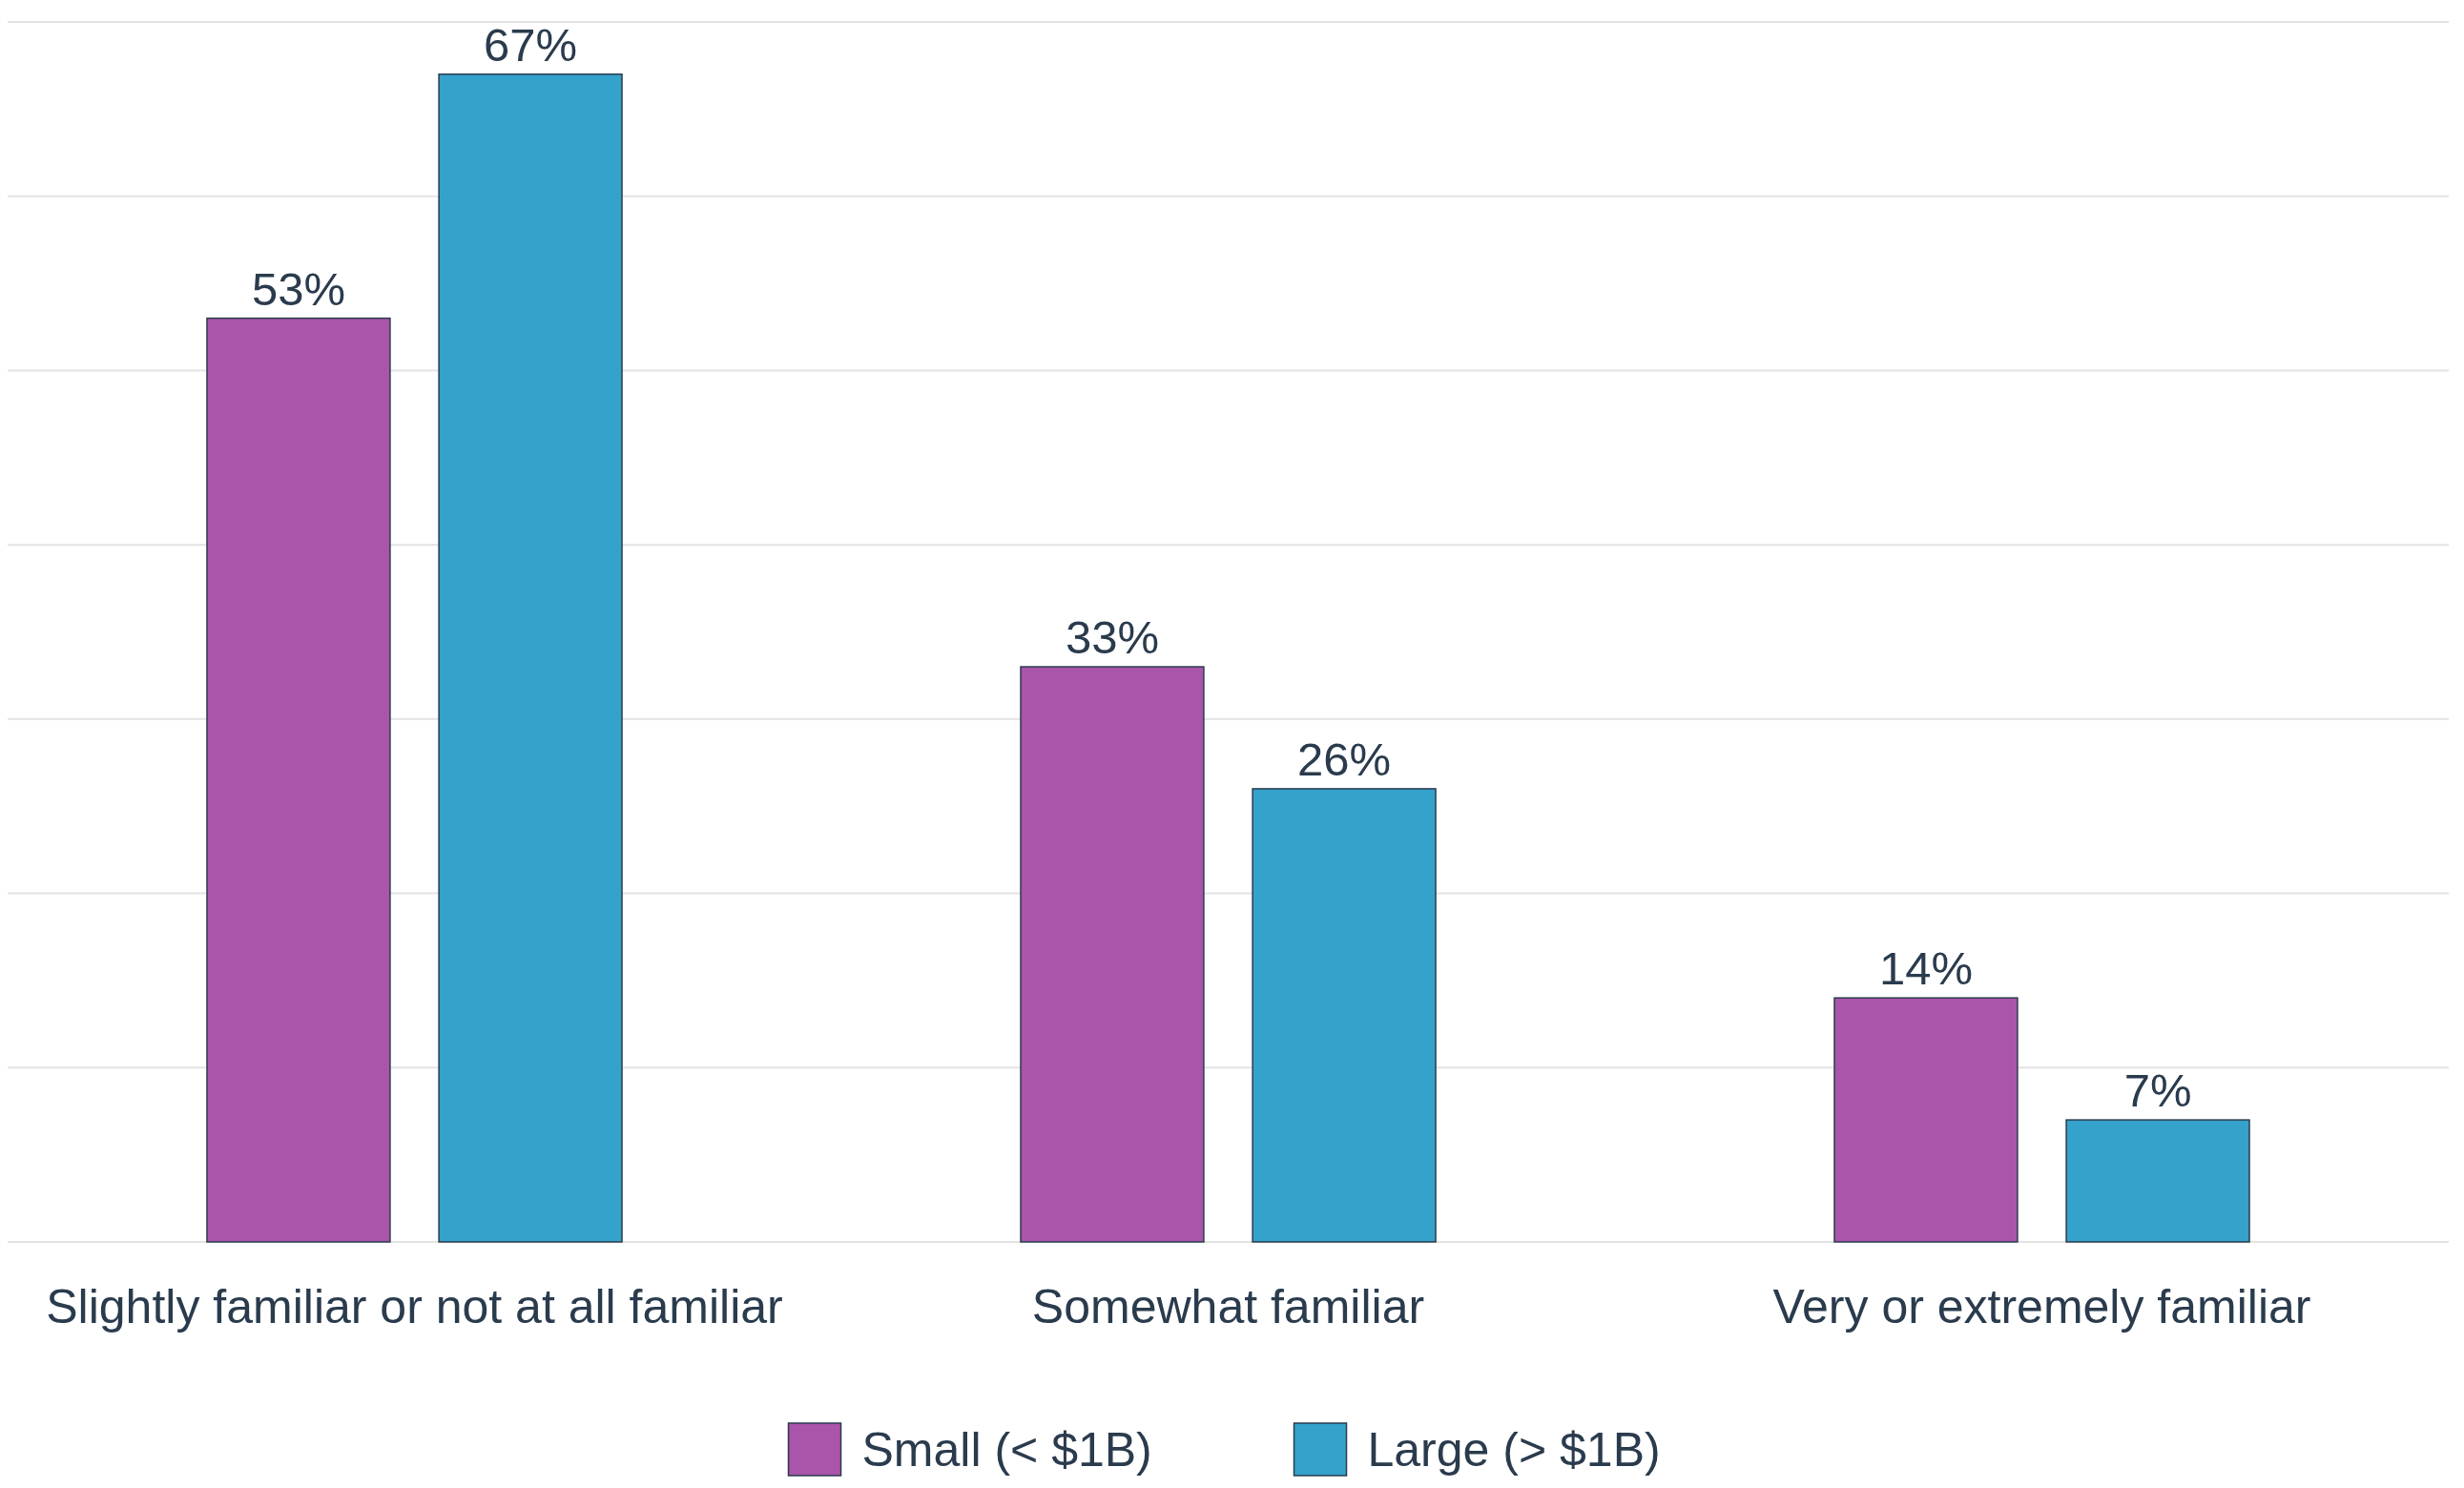  I want to click on data-label: 14%, so click(1925, 969).